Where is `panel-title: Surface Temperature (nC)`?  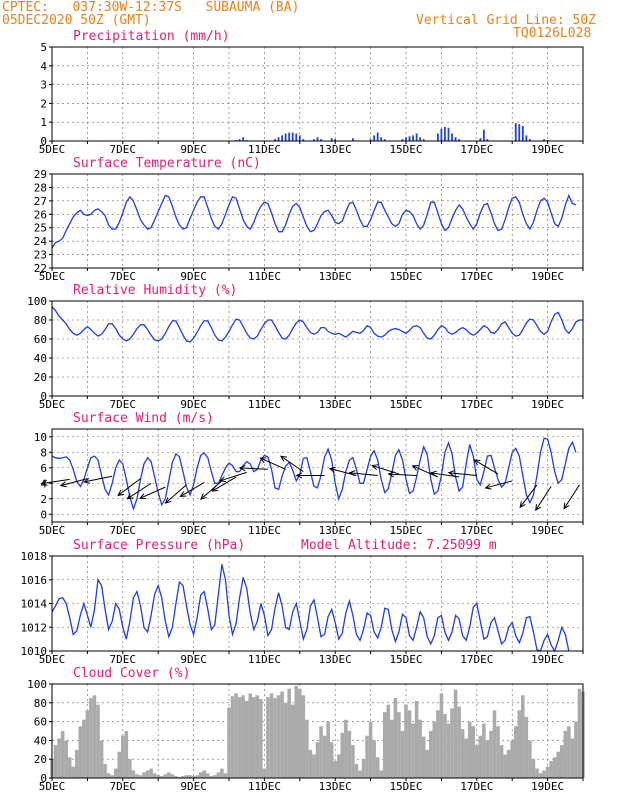 panel-title: Surface Temperature (nC) is located at coordinates (167, 163).